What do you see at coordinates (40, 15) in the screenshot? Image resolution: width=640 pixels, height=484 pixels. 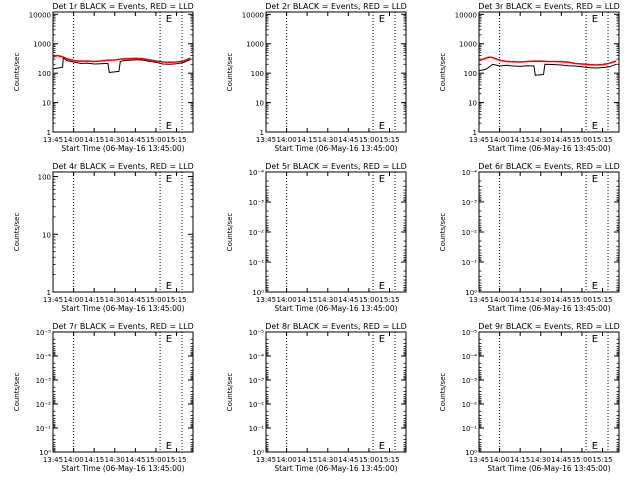 I see `y-tick-label: 10000` at bounding box center [40, 15].